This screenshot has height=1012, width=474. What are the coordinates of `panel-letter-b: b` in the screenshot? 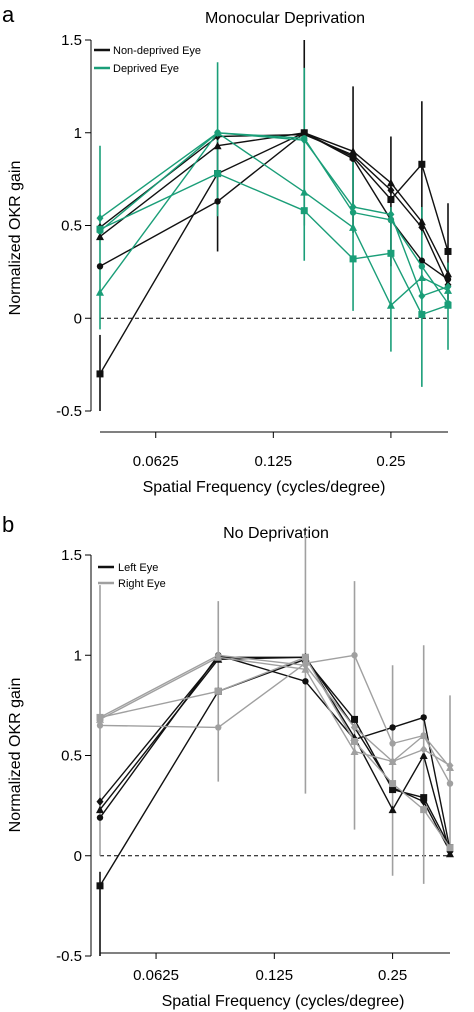 It's located at (8, 524).